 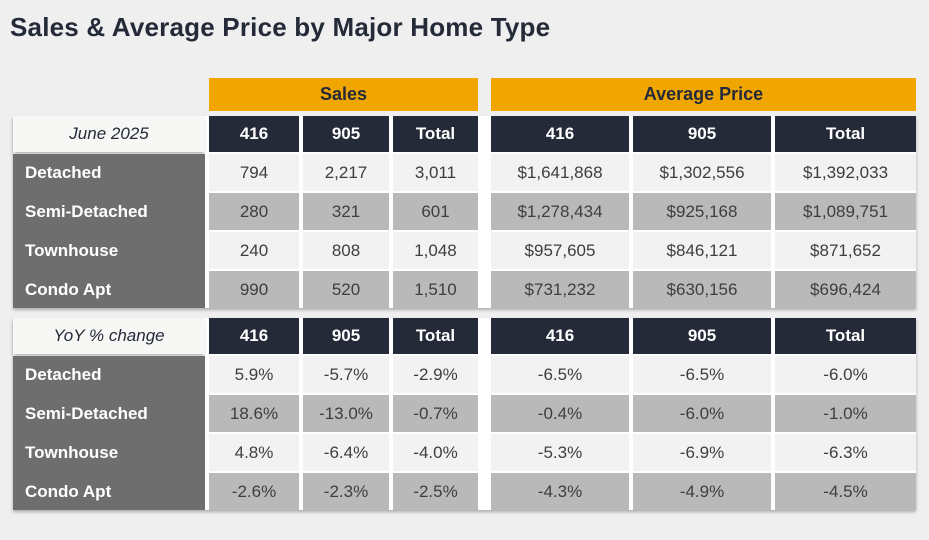 What do you see at coordinates (435, 172) in the screenshot?
I see `cell-detached-sales-total: 3,011` at bounding box center [435, 172].